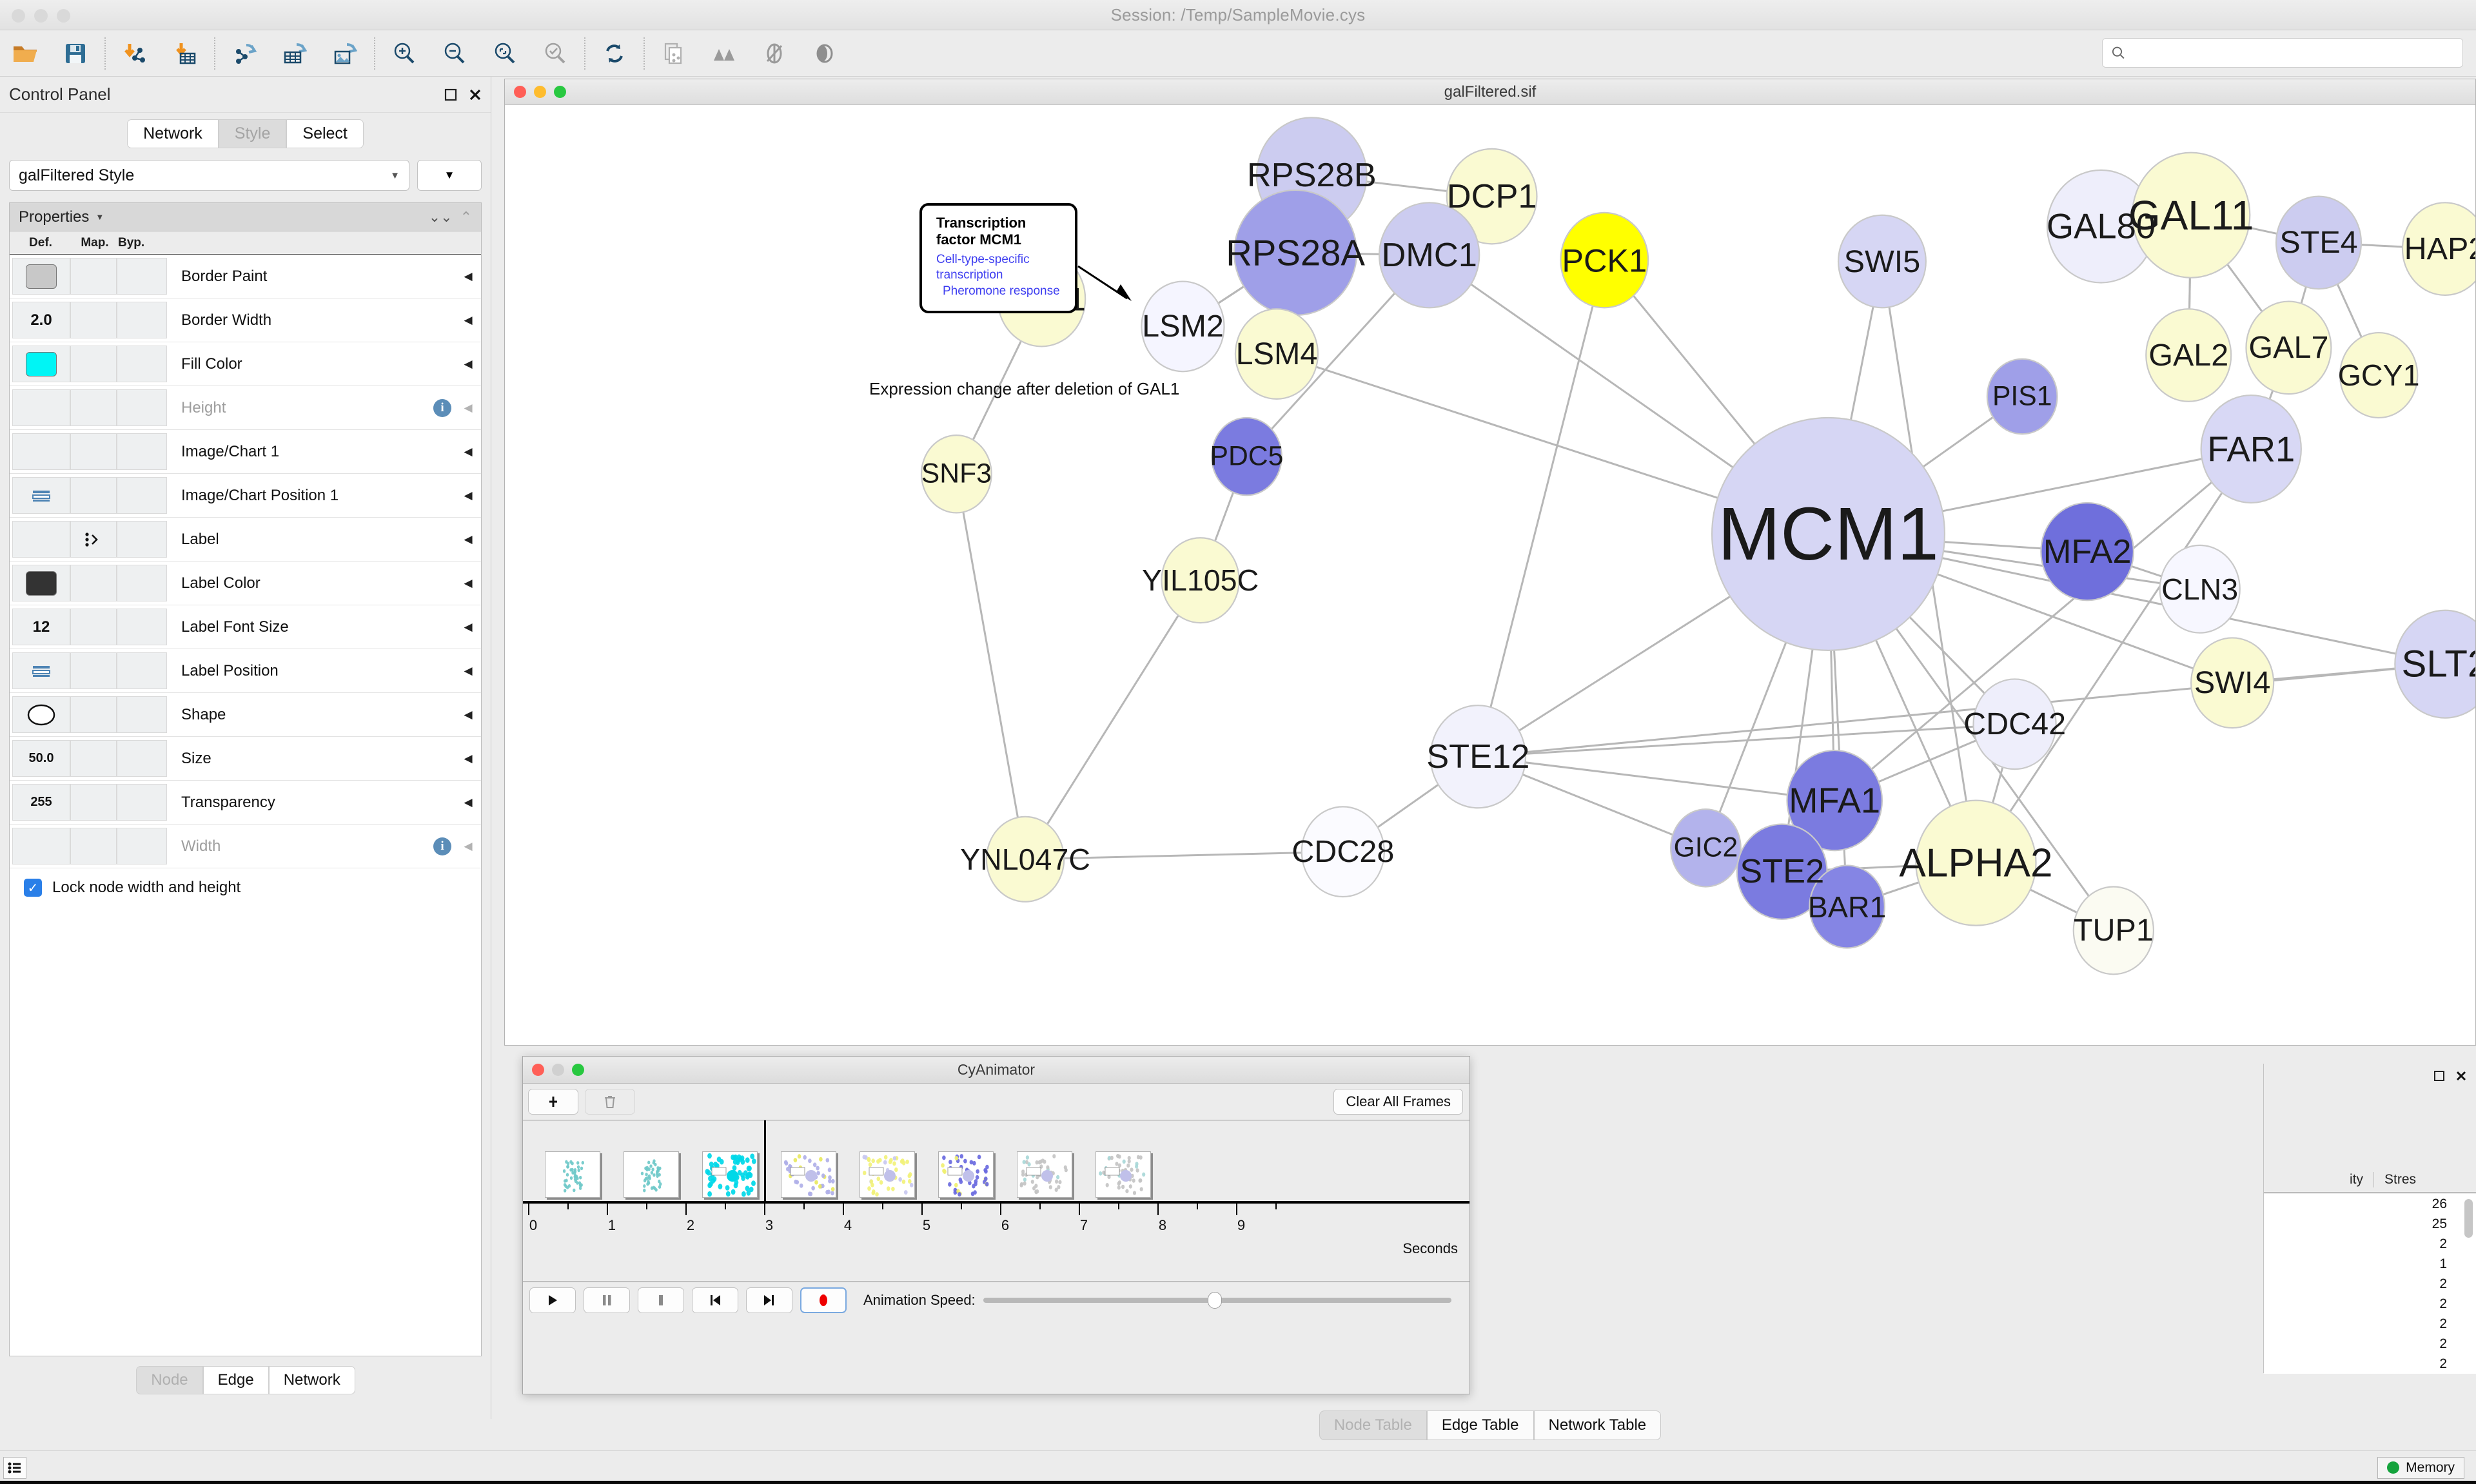 This screenshot has width=2476, height=1484. What do you see at coordinates (325, 133) in the screenshot?
I see `tab-select: Select` at bounding box center [325, 133].